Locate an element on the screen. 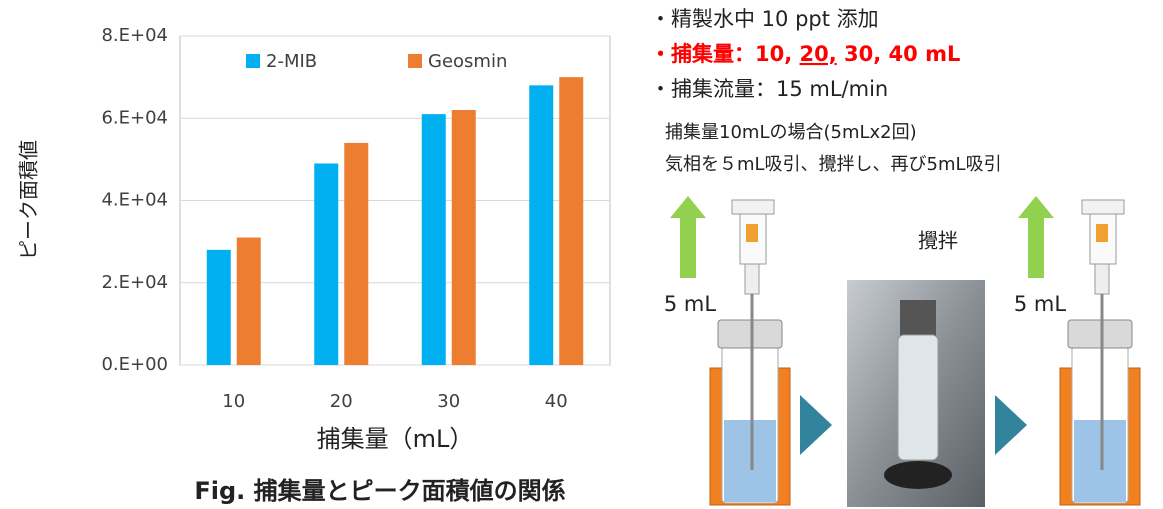 This screenshot has height=509, width=1163. note-highlight: ・捕集量：10, 20, 30, 40 mL is located at coordinates (805, 54).